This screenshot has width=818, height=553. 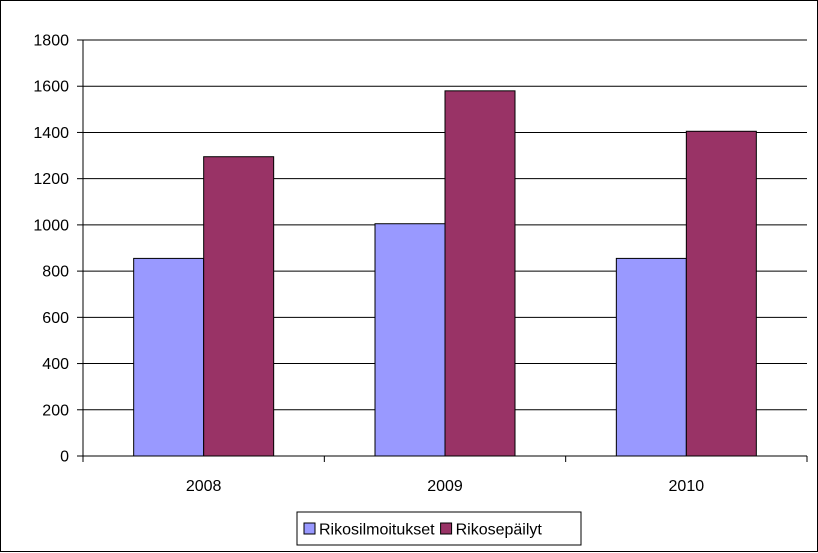 What do you see at coordinates (204, 486) in the screenshot?
I see `x-tick-label: 2008` at bounding box center [204, 486].